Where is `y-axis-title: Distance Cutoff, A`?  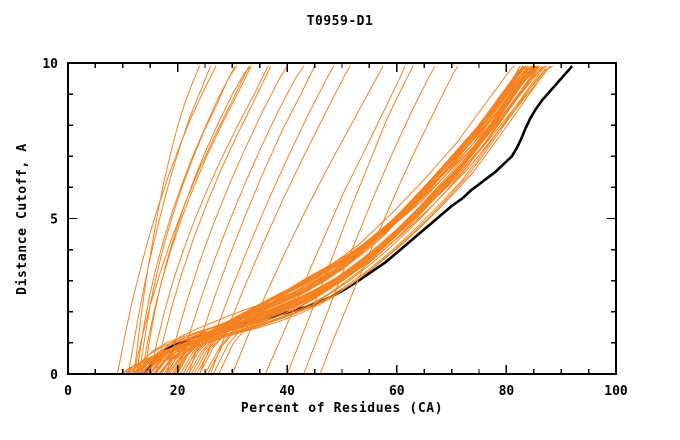
y-axis-title: Distance Cutoff, A is located at coordinates (22, 219).